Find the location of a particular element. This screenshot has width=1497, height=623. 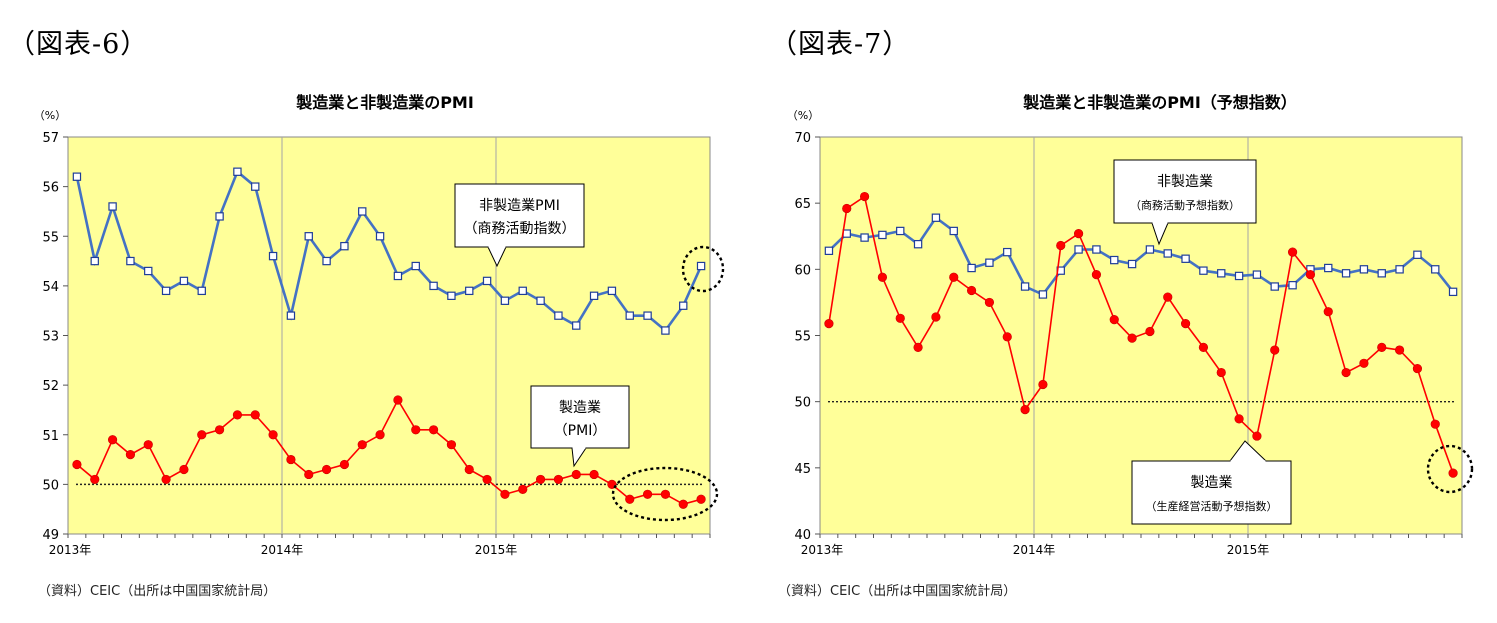

y-tick-label: 52 is located at coordinates (50, 386).